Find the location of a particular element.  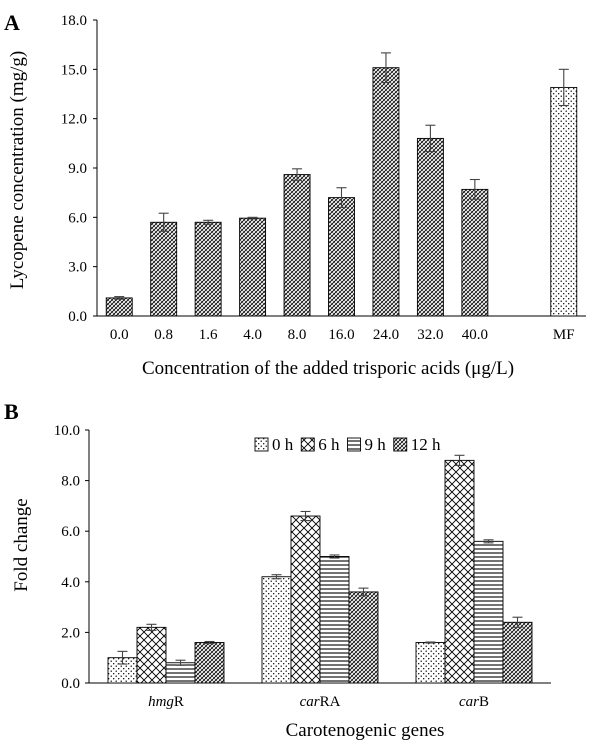

chart-a-xtick-label: 0.8 is located at coordinates (163, 335).